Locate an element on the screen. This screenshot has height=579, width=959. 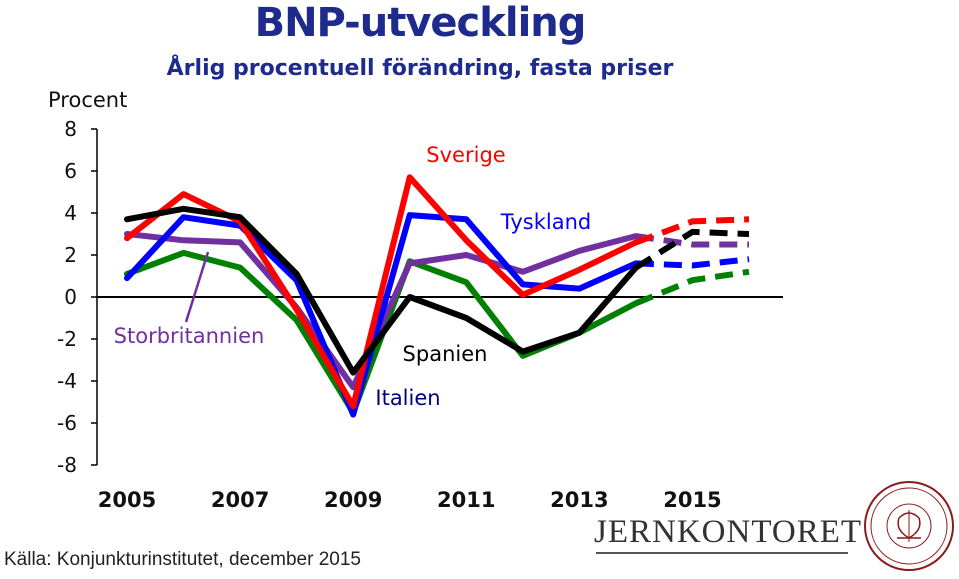
y-axis-label: Procent is located at coordinates (88, 100).